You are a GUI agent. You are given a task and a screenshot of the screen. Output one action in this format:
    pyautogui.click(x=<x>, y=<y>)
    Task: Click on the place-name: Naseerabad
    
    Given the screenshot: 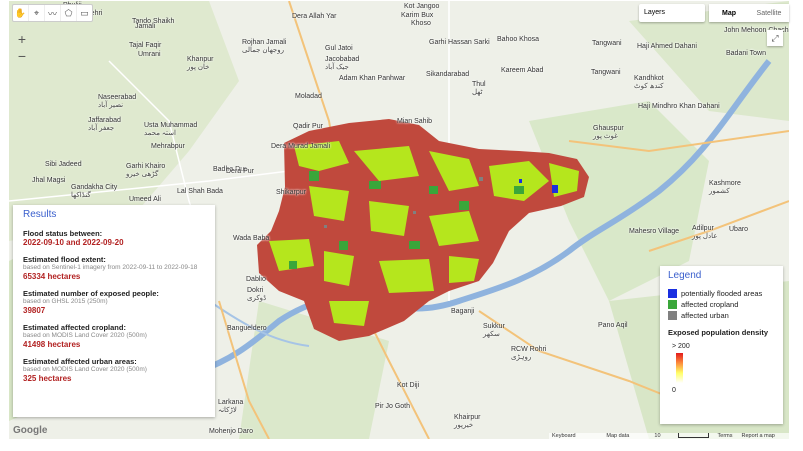 What is the action you would take?
    pyautogui.click(x=117, y=97)
    